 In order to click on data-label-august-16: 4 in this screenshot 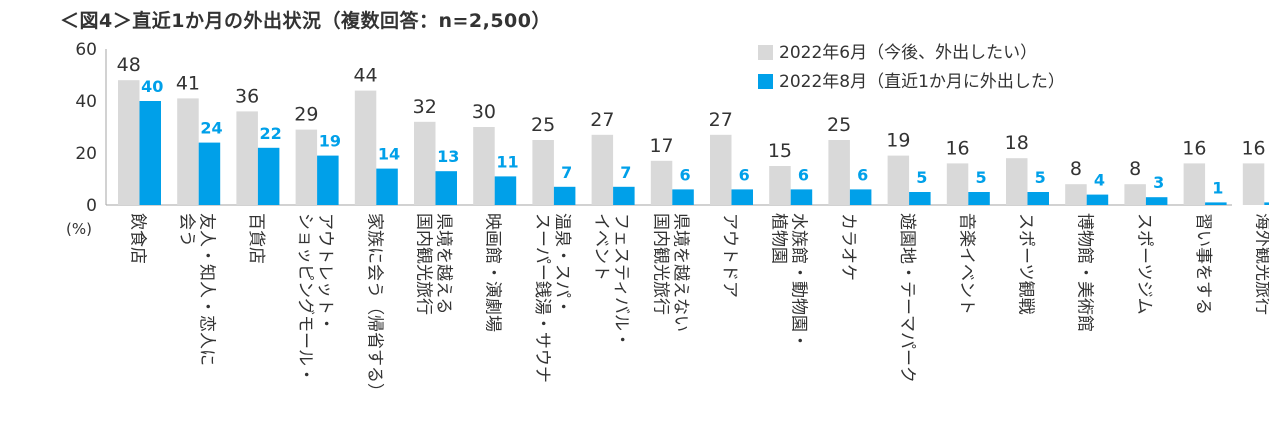, I will do `click(1099, 180)`.